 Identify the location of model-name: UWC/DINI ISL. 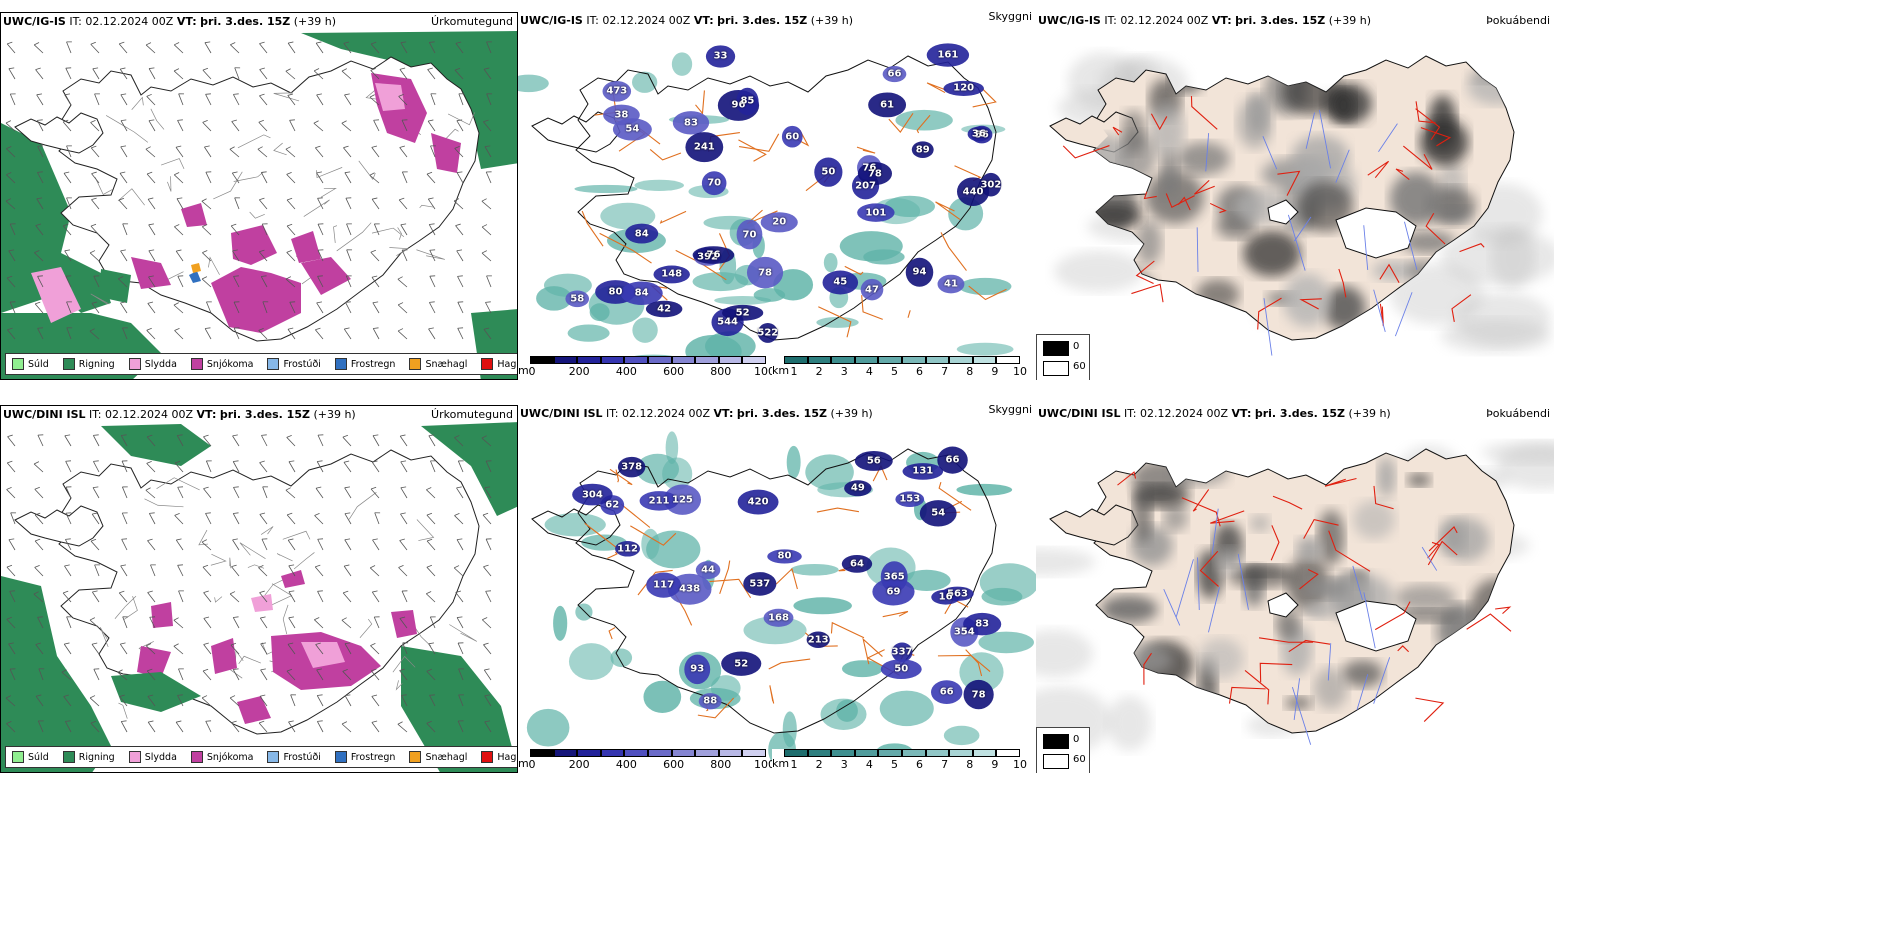
(44, 414).